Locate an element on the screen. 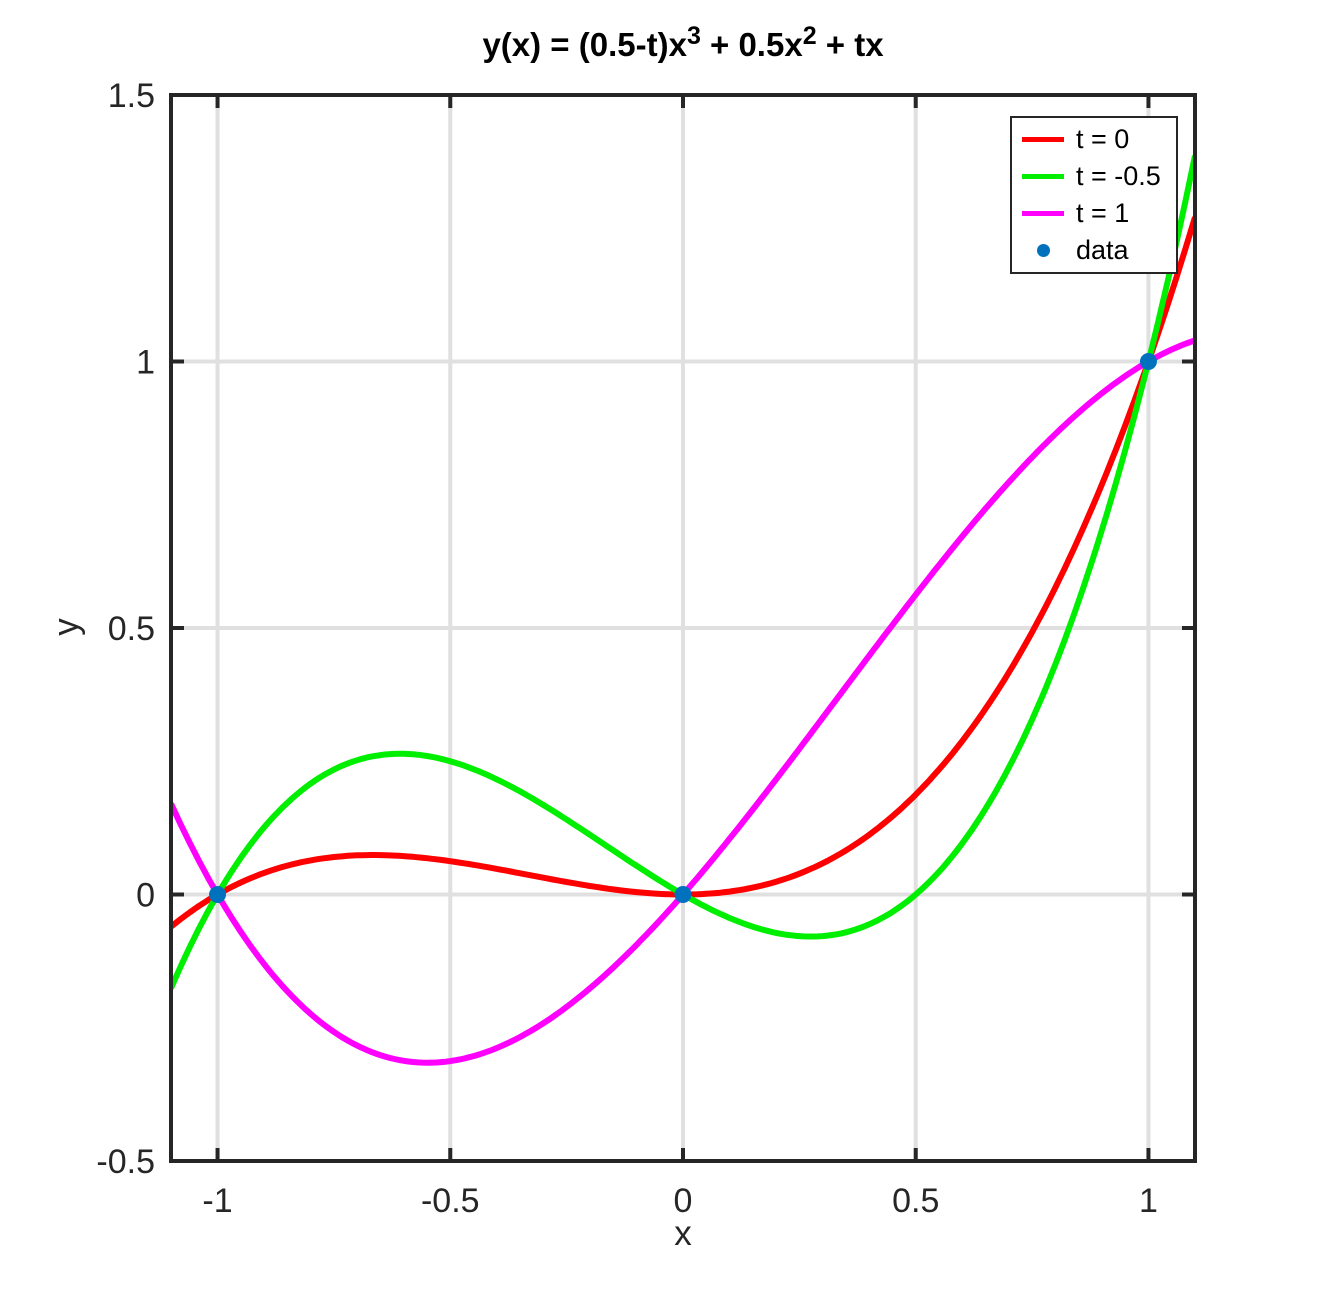 The image size is (1320, 1304). y-tick-label: 1.5 is located at coordinates (131, 96).